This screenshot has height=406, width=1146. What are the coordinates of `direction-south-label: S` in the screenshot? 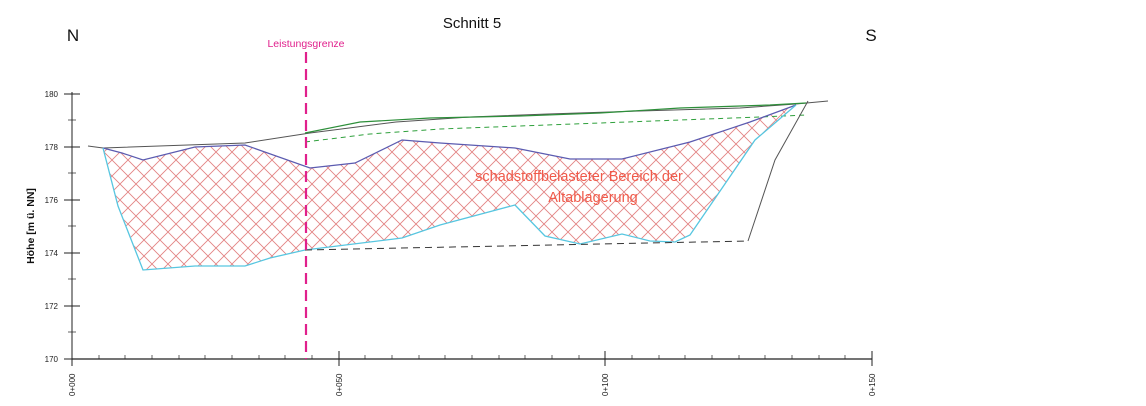 It's located at (870, 35).